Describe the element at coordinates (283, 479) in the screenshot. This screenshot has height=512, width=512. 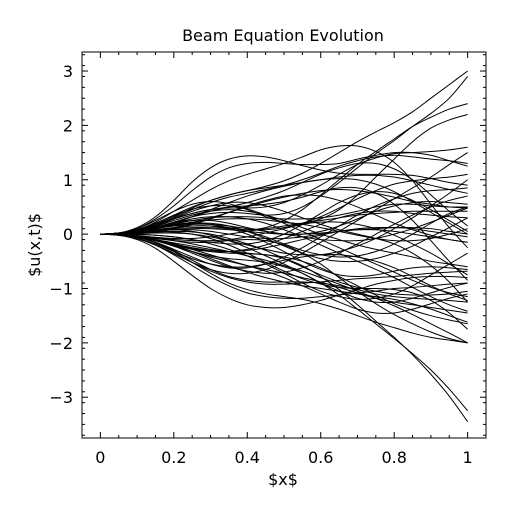
I see `x-axis-label: $x$` at that location.